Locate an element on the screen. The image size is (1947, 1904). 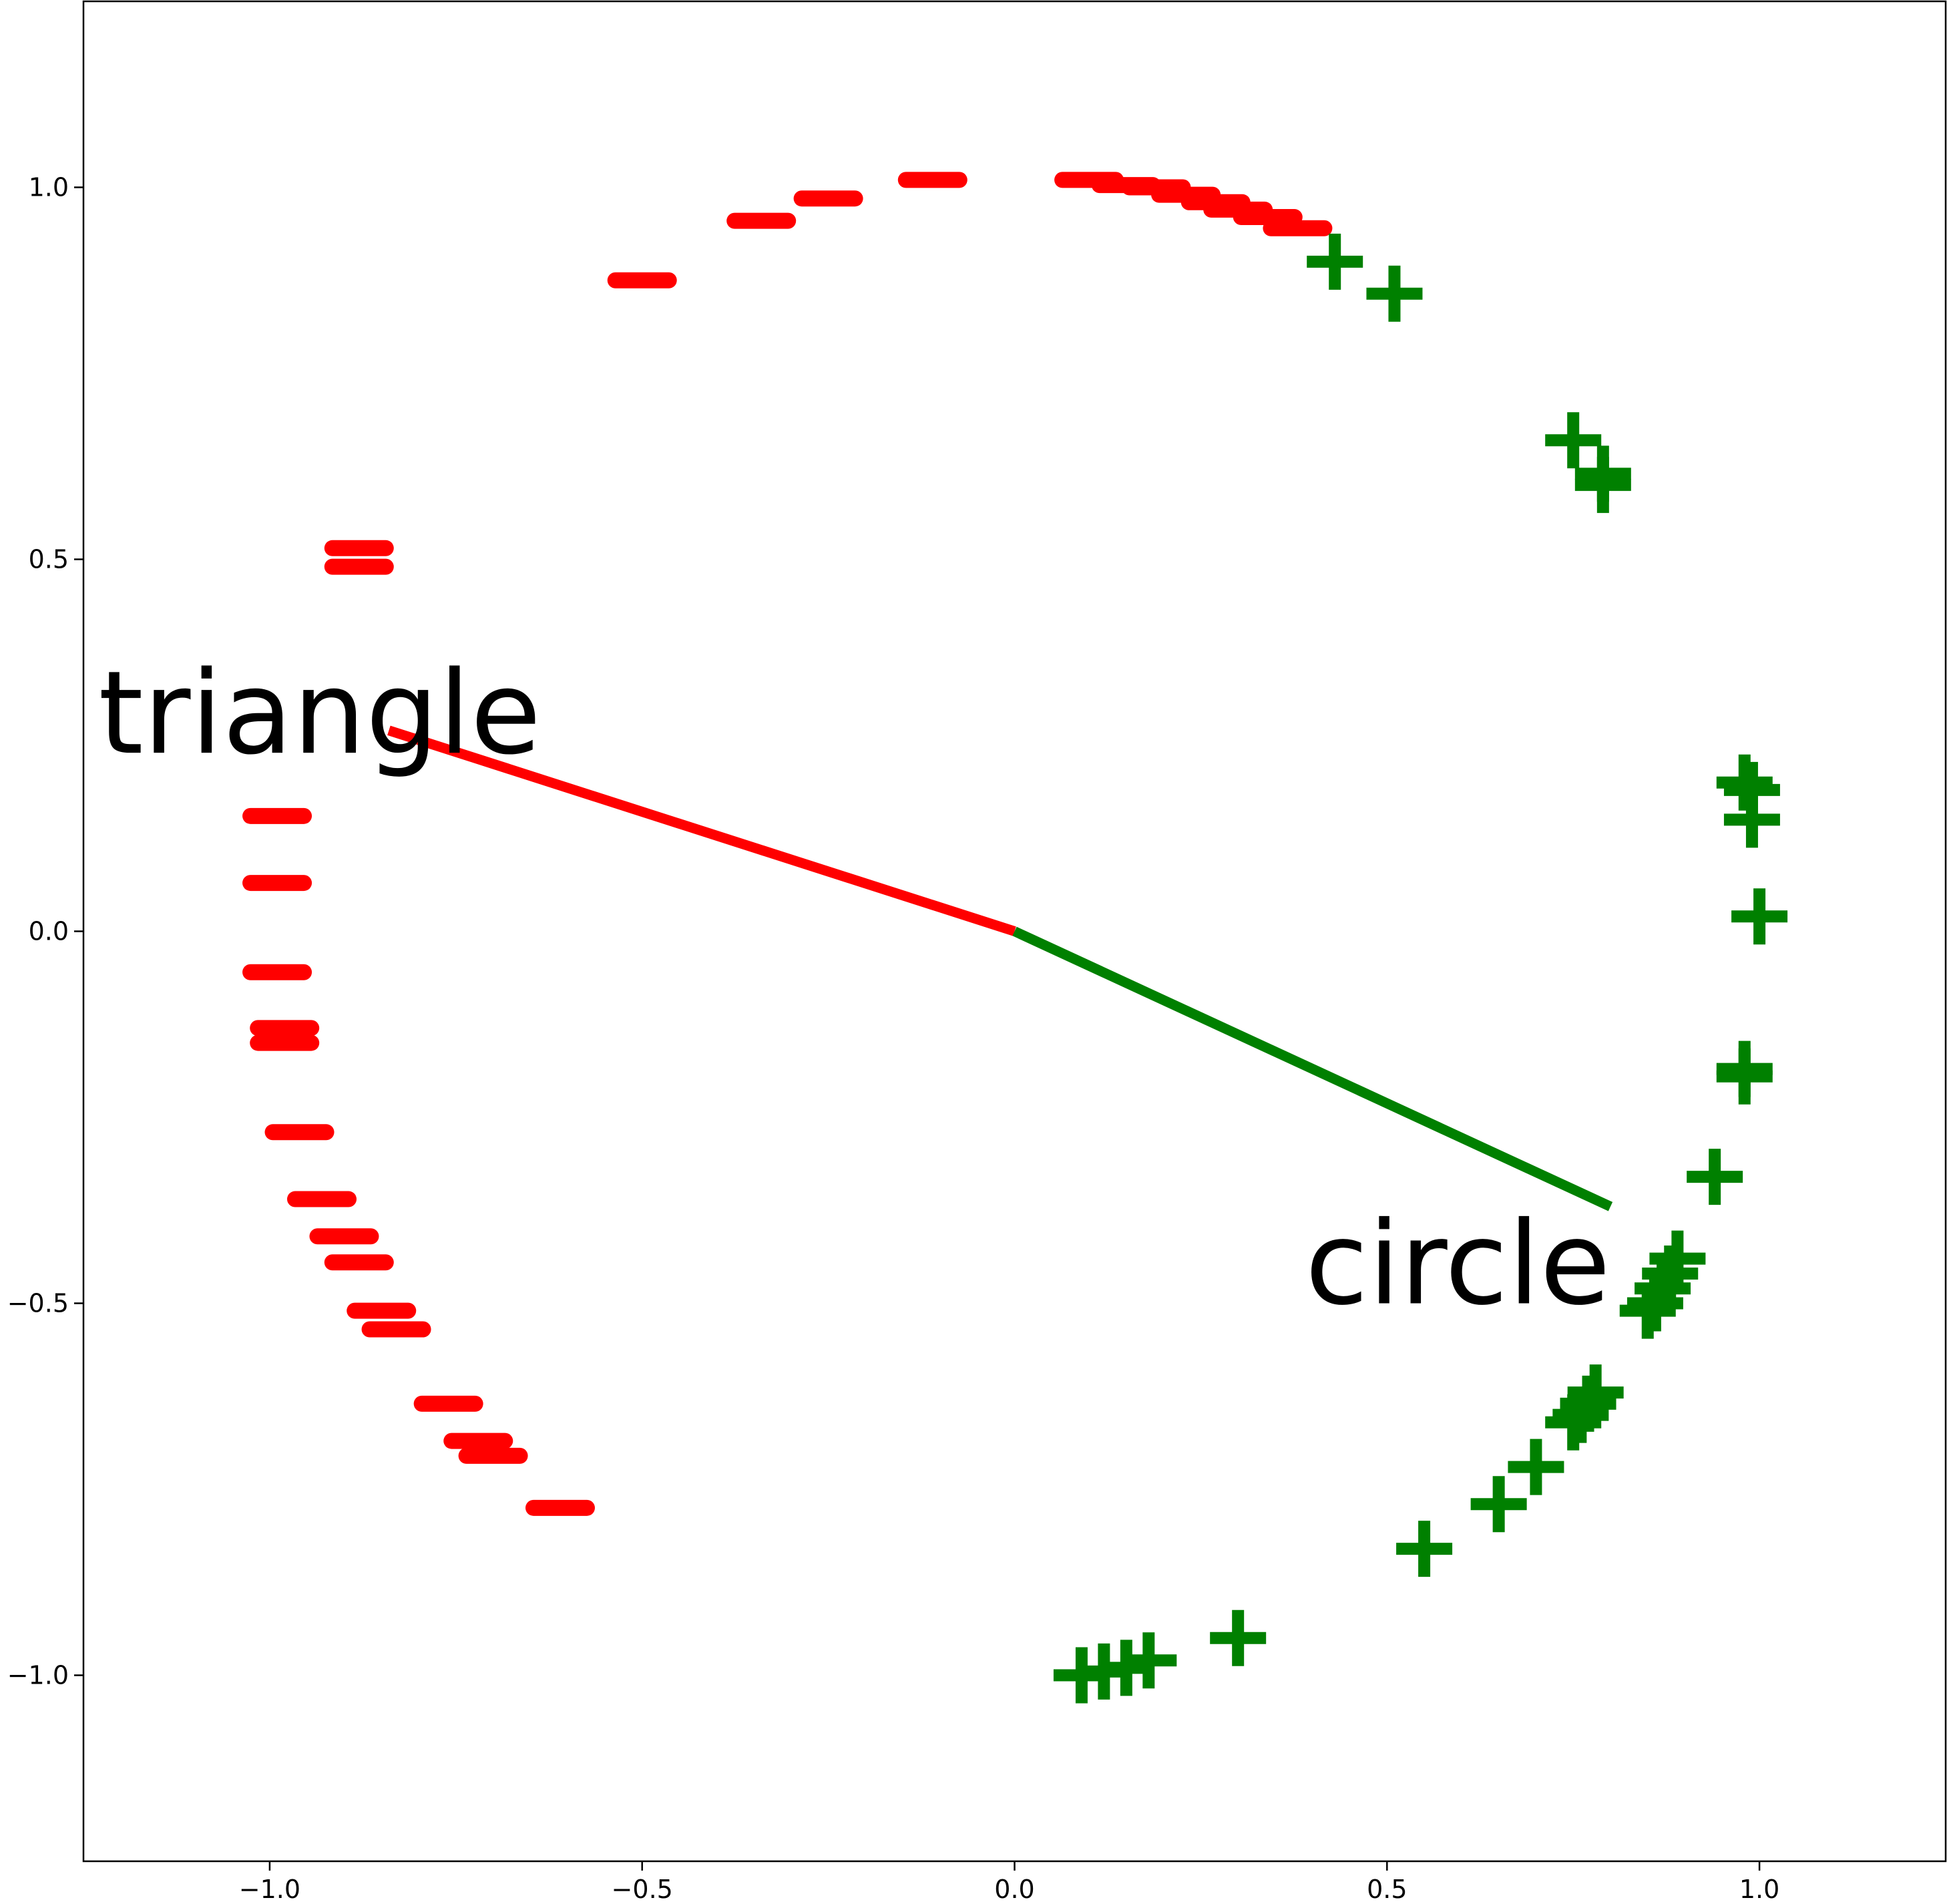
y-tick-label: 0.5 is located at coordinates (49, 560).